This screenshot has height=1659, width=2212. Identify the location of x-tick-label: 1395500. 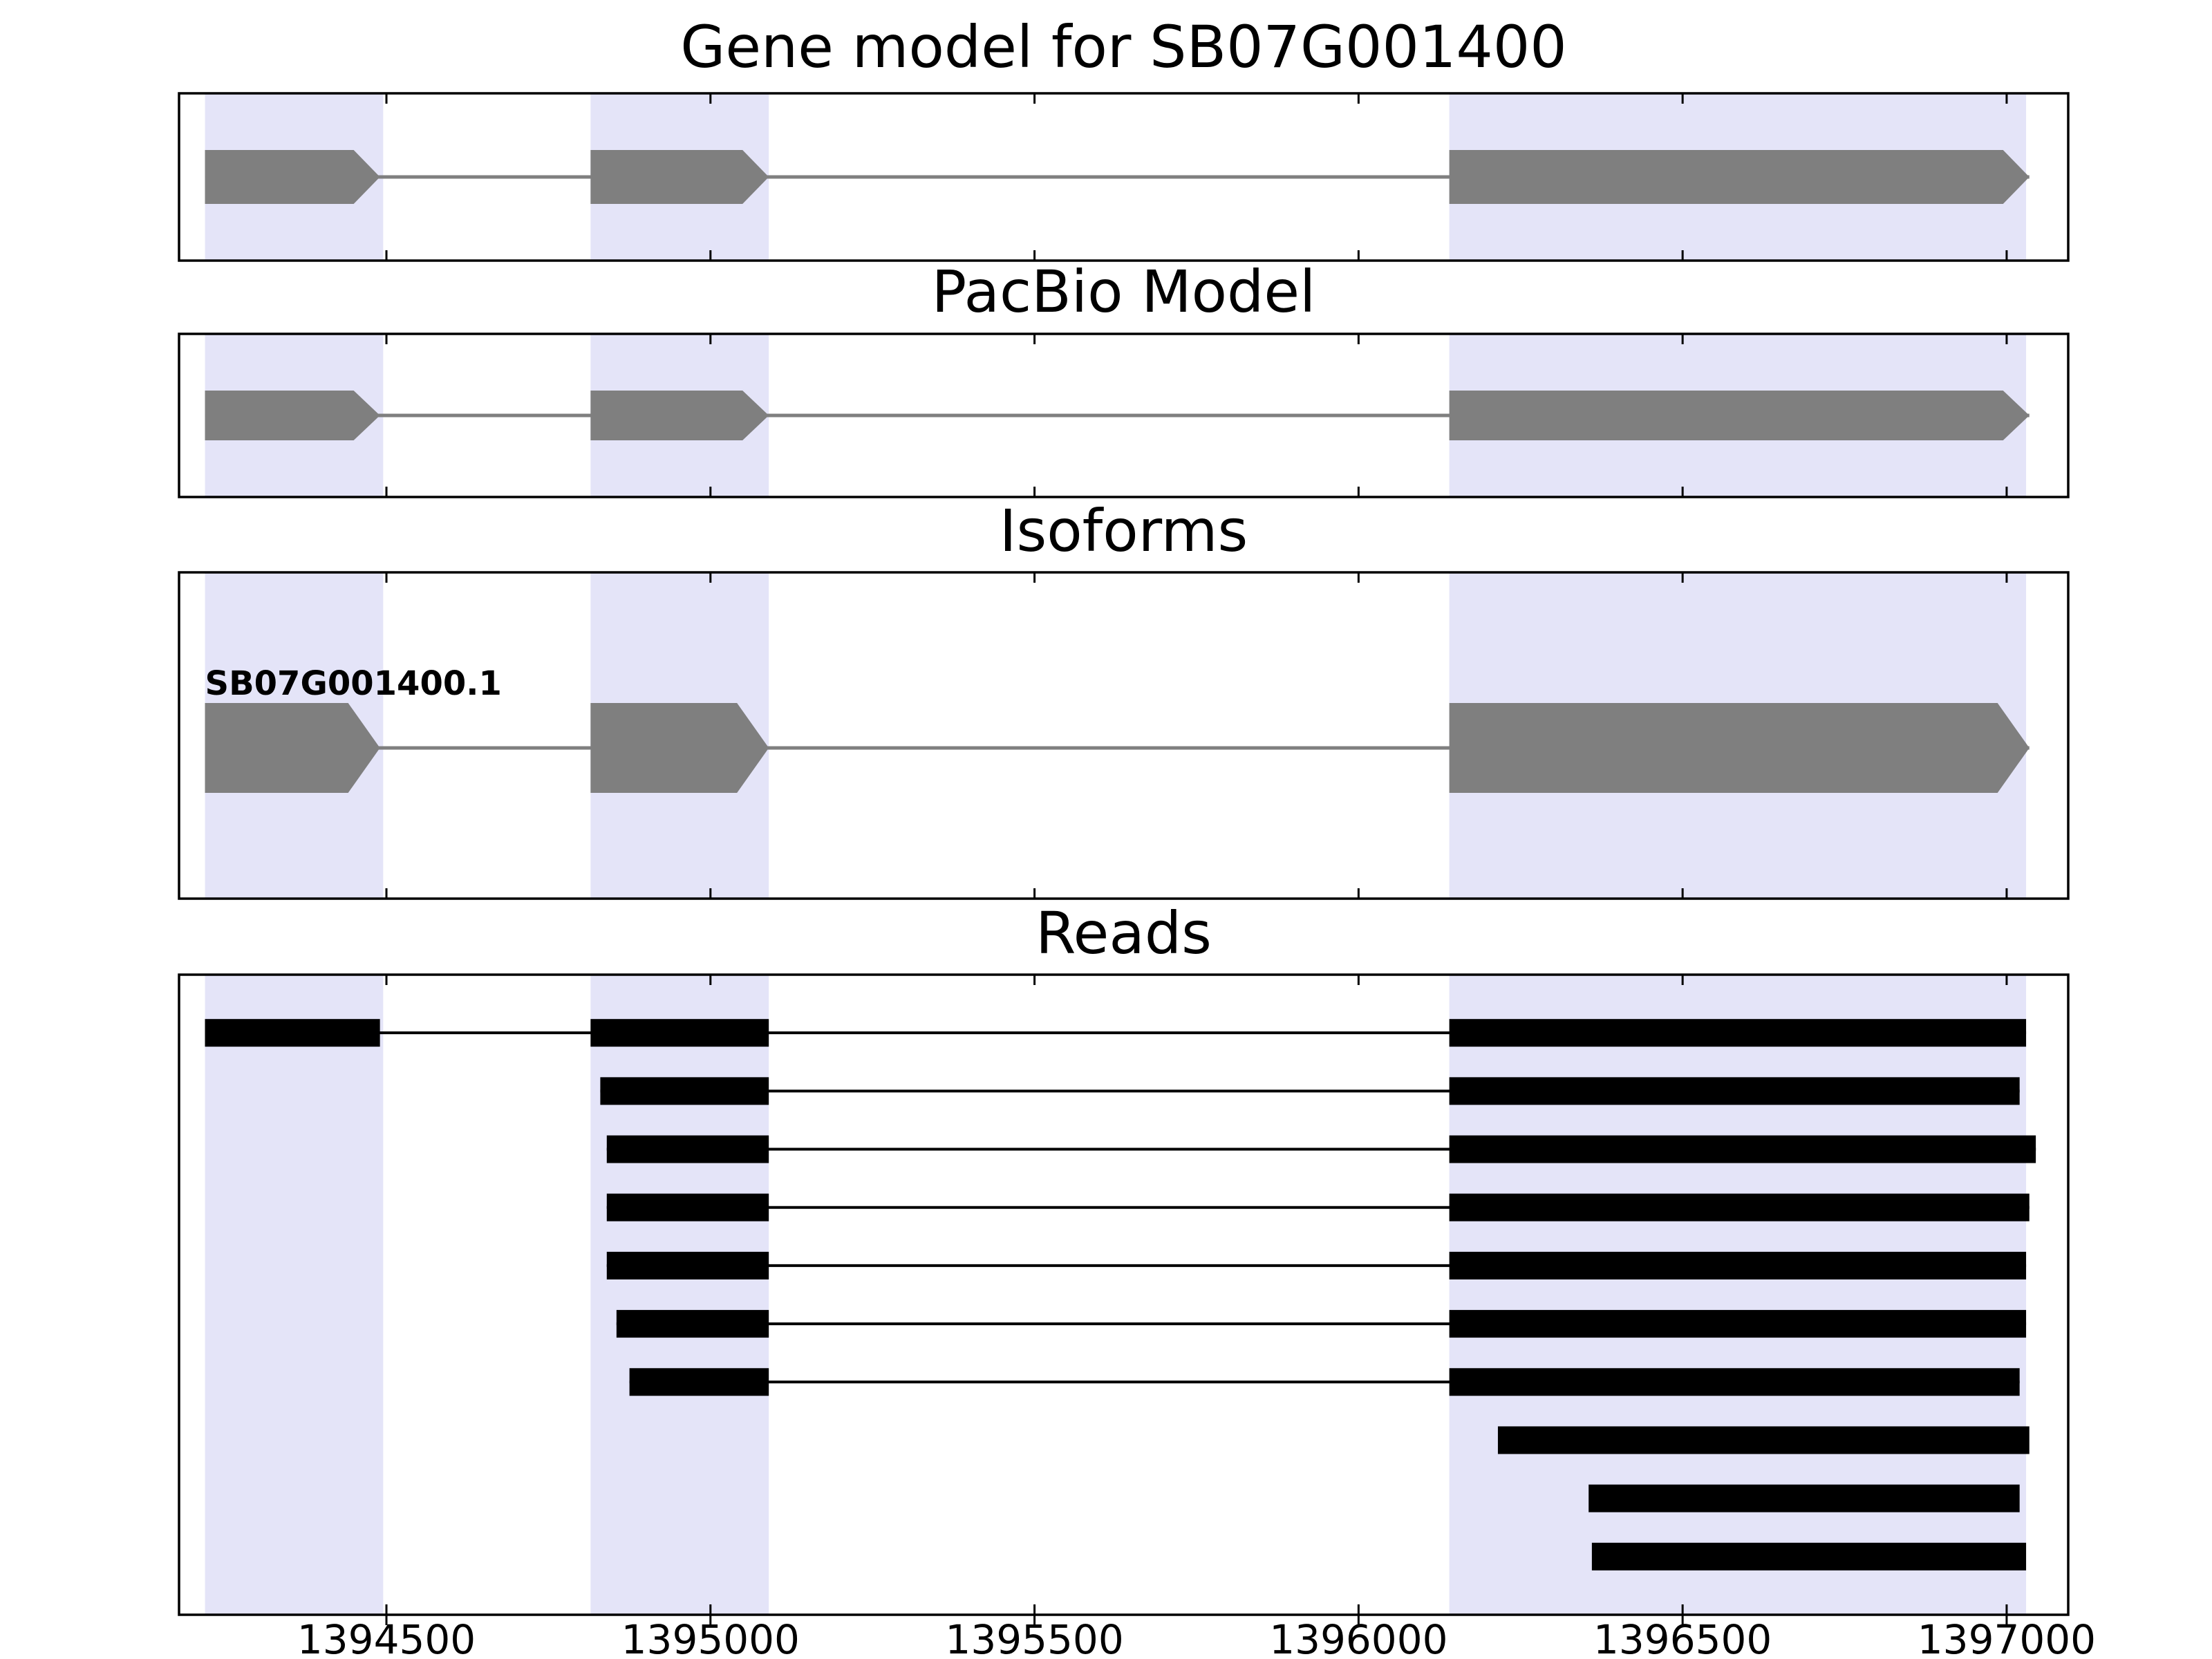
(1034, 1638).